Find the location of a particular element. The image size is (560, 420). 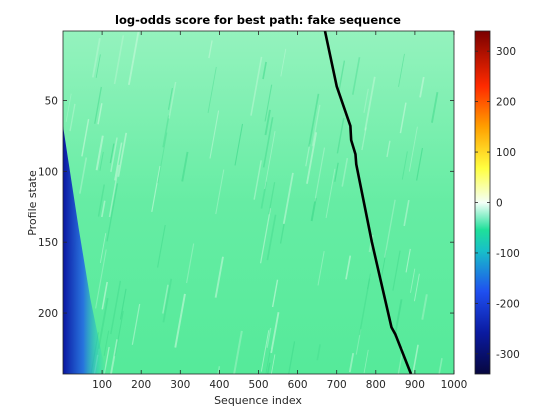

colorbar-gradient is located at coordinates (482, 202).